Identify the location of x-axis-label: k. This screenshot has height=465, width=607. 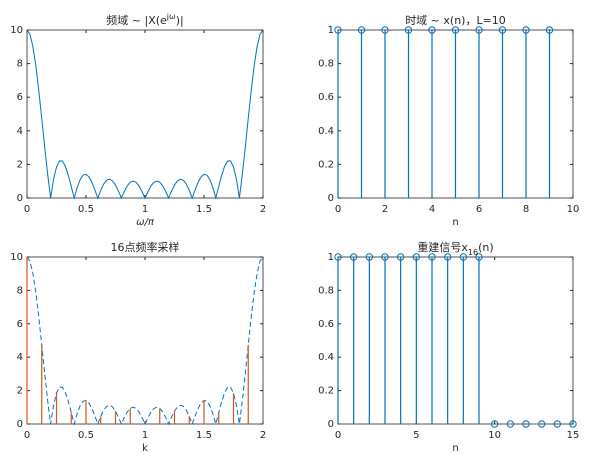
(145, 448).